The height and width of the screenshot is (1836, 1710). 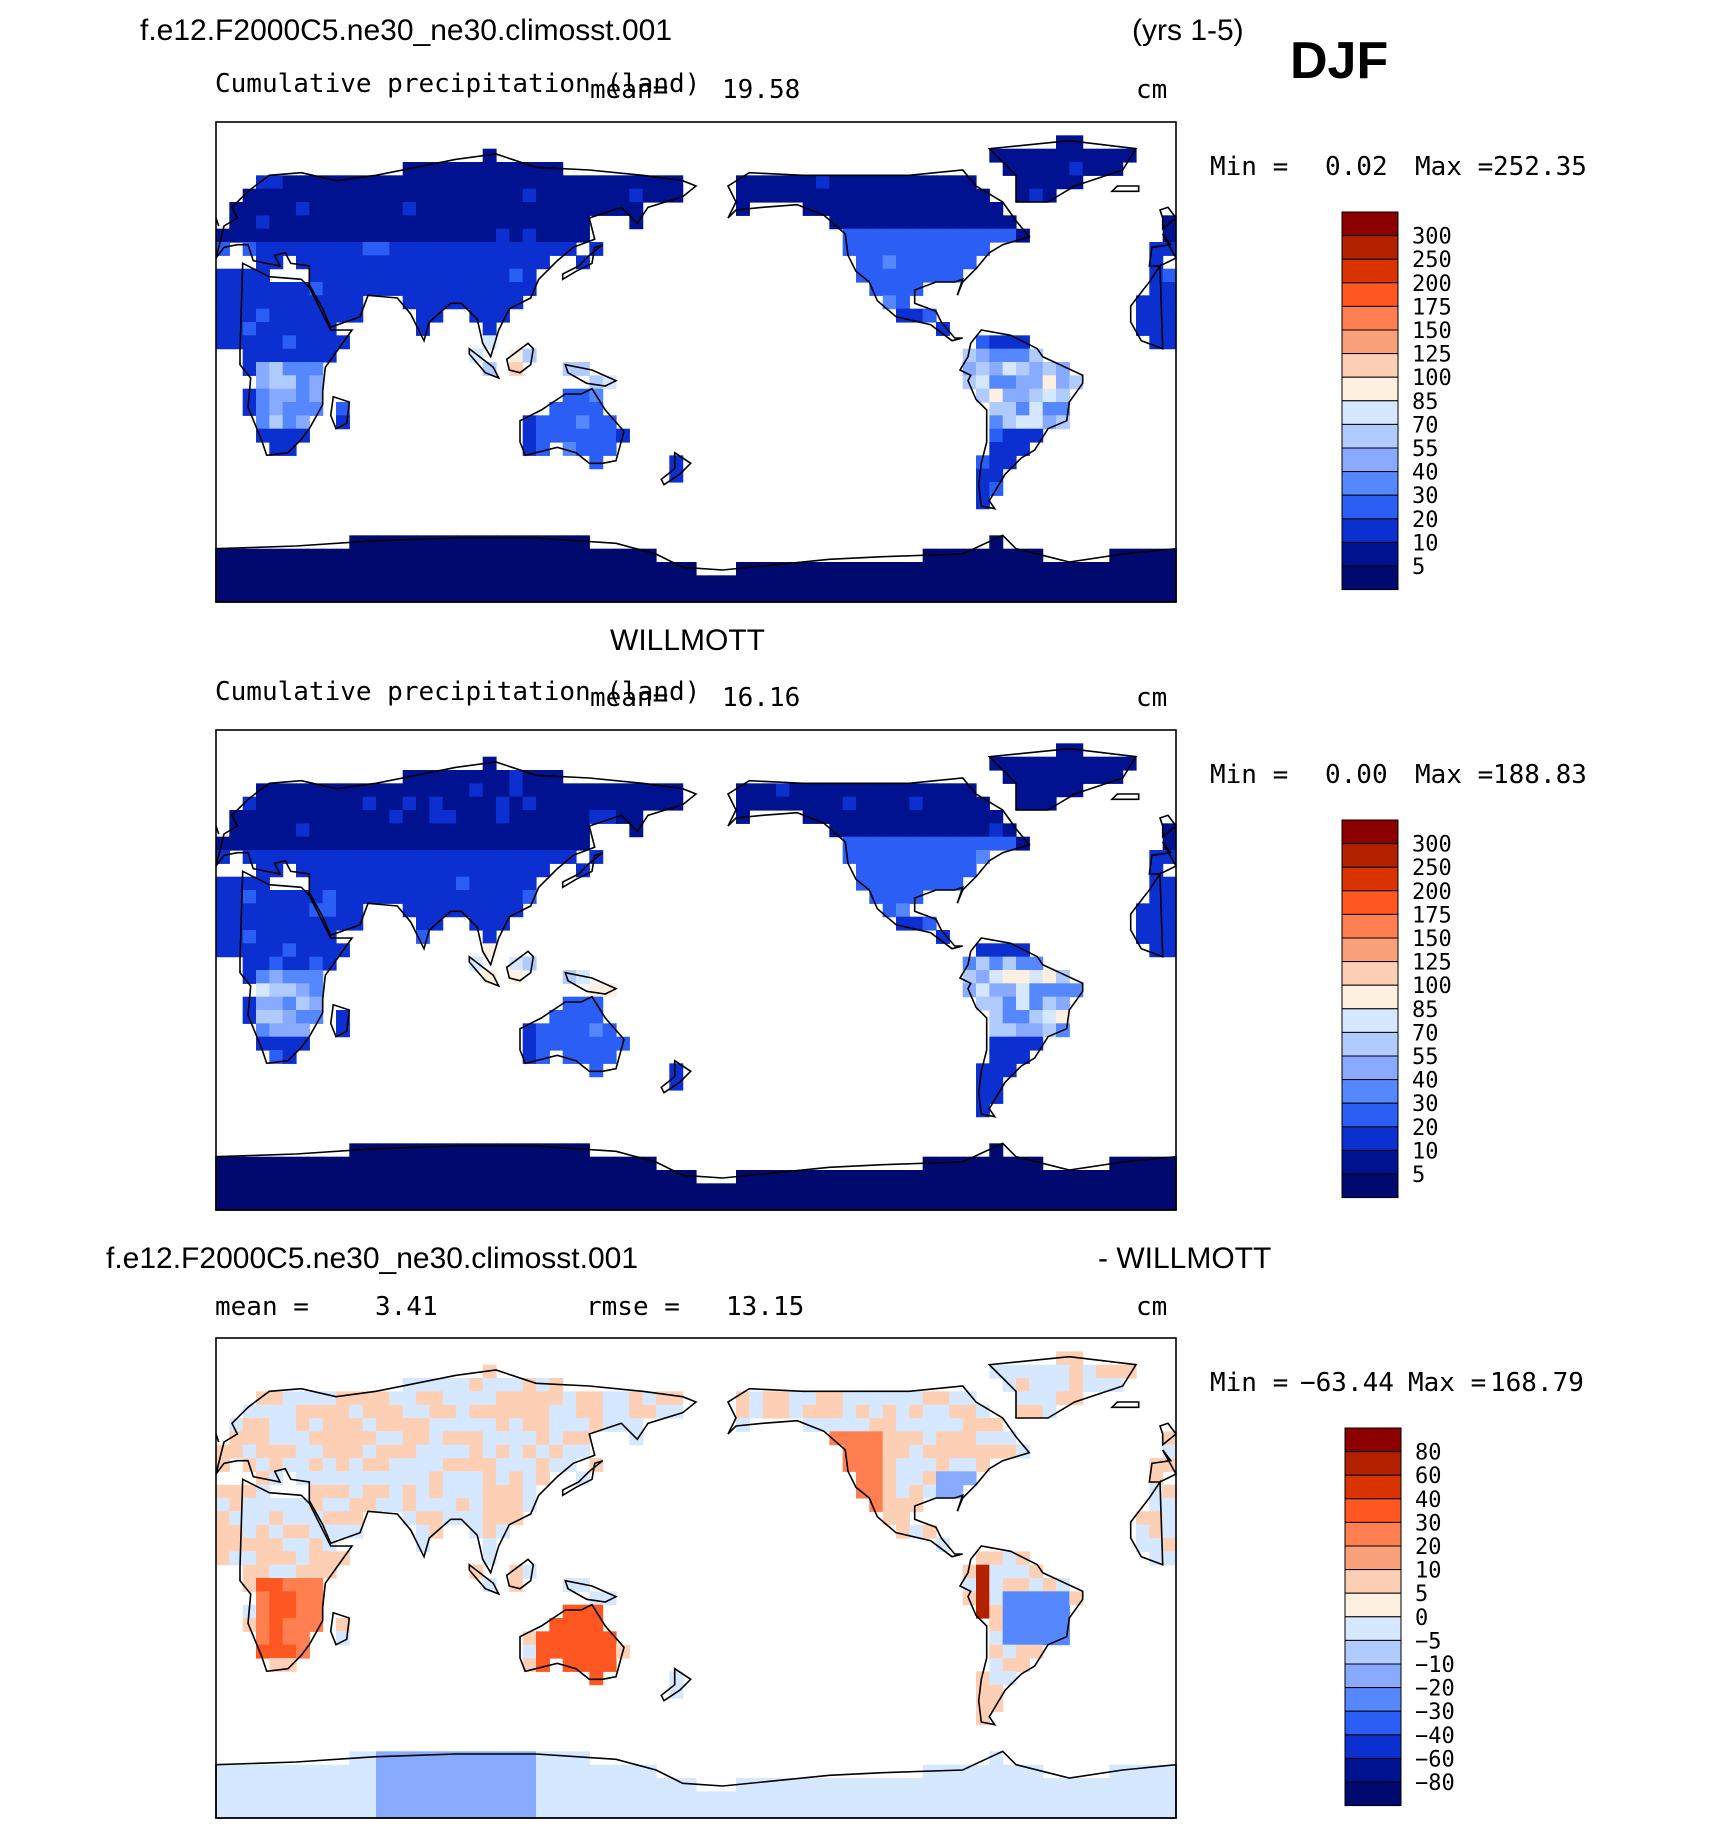 I want to click on coastline-eurasia, so click(x=456, y=256).